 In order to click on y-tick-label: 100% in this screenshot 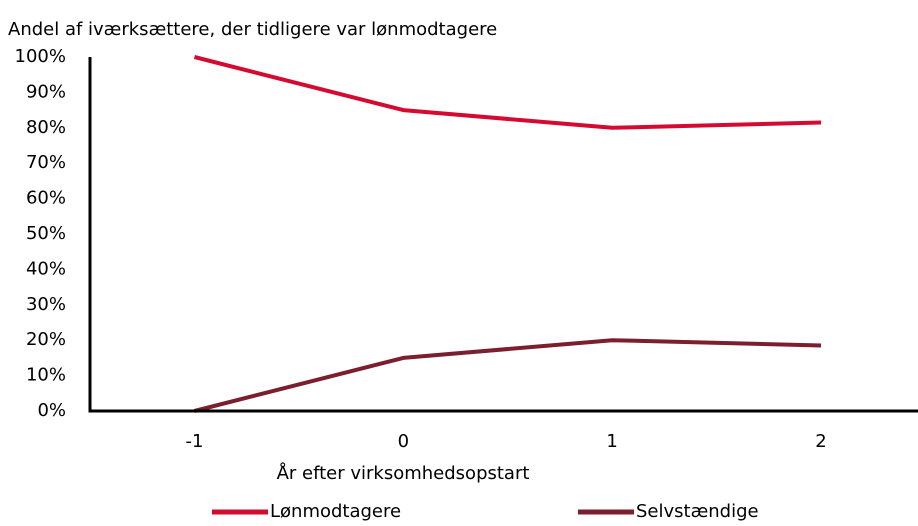, I will do `click(40, 56)`.